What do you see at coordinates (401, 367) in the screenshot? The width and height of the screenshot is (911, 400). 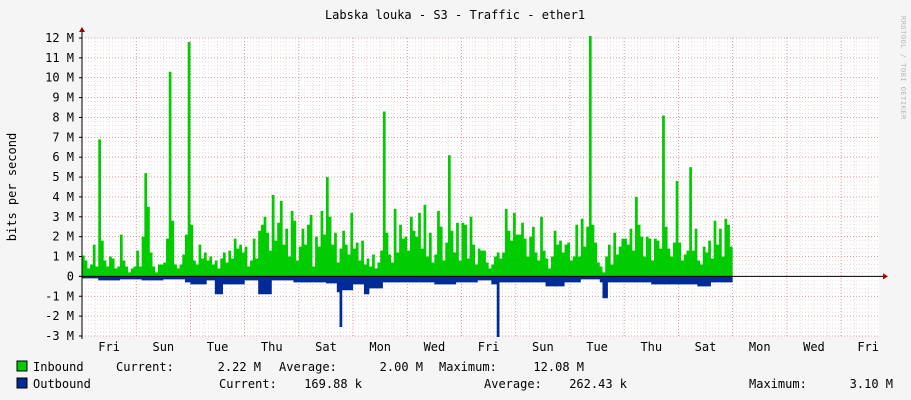 I see `legend-inbound-average: 2.00 M` at bounding box center [401, 367].